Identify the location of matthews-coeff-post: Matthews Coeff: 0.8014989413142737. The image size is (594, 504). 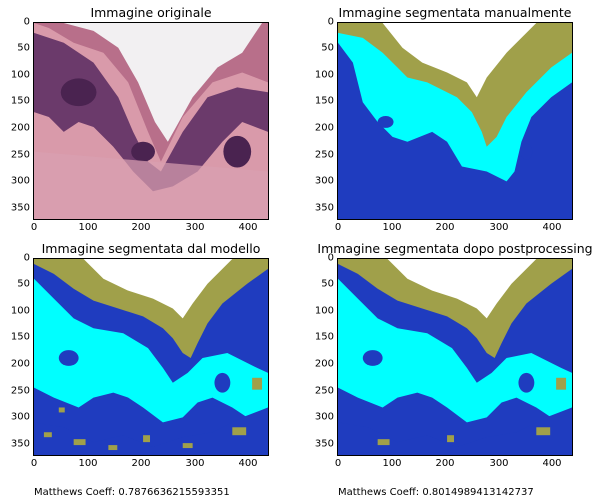
(436, 492).